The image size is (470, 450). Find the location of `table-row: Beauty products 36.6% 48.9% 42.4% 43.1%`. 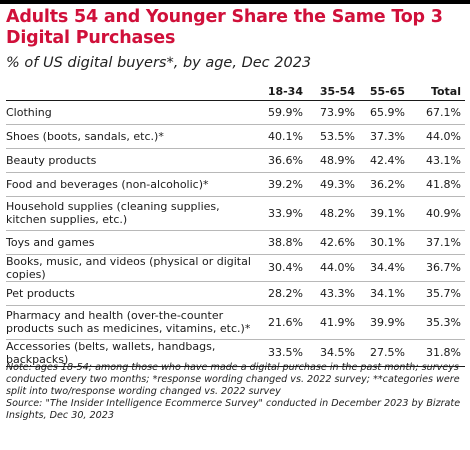

table-row: Beauty products 36.6% 48.9% 42.4% 43.1% is located at coordinates (235, 160).